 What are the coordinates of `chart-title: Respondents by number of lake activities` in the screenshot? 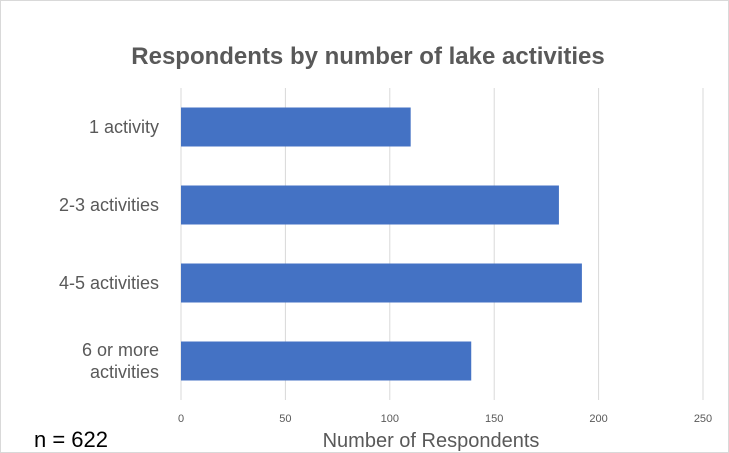 It's located at (367, 56).